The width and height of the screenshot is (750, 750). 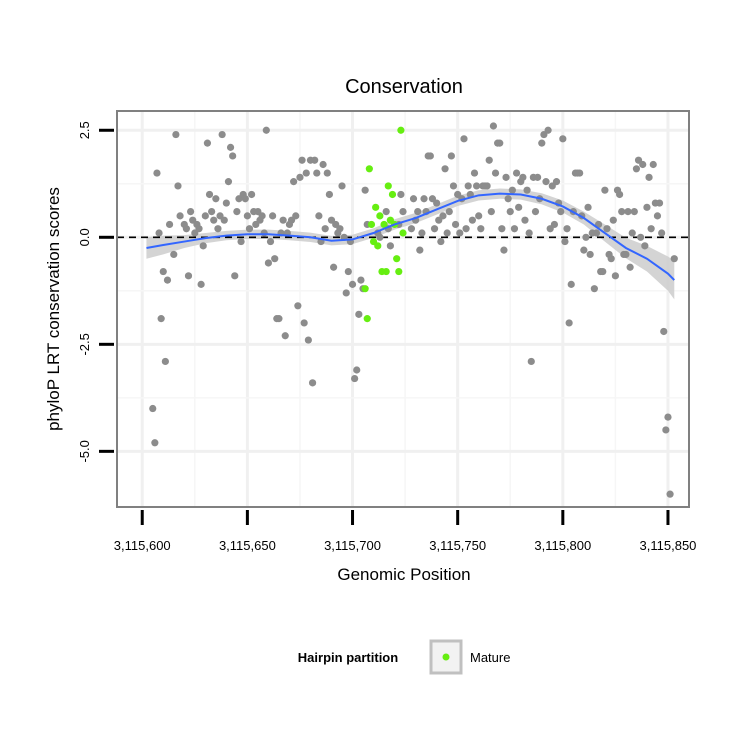 What do you see at coordinates (247, 545) in the screenshot?
I see `x-tick-label: 3,115,650` at bounding box center [247, 545].